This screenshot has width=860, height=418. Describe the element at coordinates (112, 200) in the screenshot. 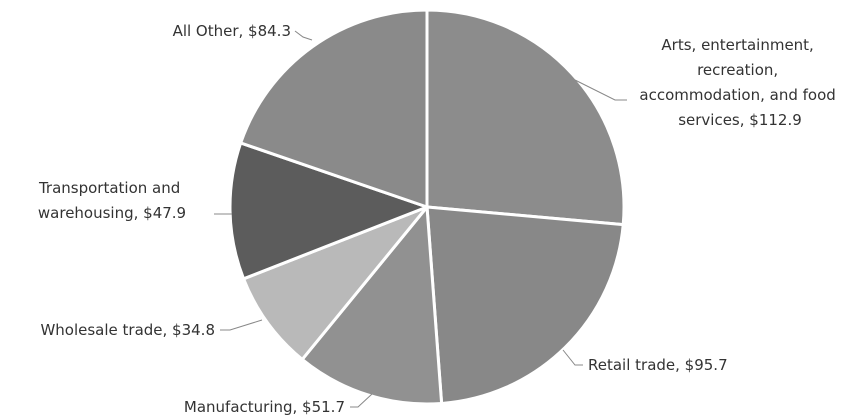

I see `data-label: Transportation and warehousing, $47.9` at that location.